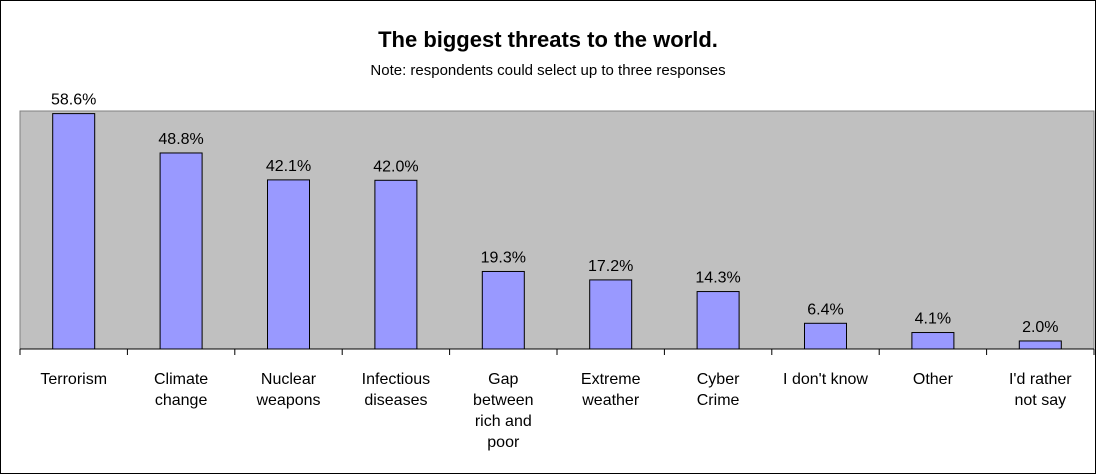 Image resolution: width=1096 pixels, height=474 pixels. Describe the element at coordinates (503, 442) in the screenshot. I see `category-label-4-line-3: poor` at that location.